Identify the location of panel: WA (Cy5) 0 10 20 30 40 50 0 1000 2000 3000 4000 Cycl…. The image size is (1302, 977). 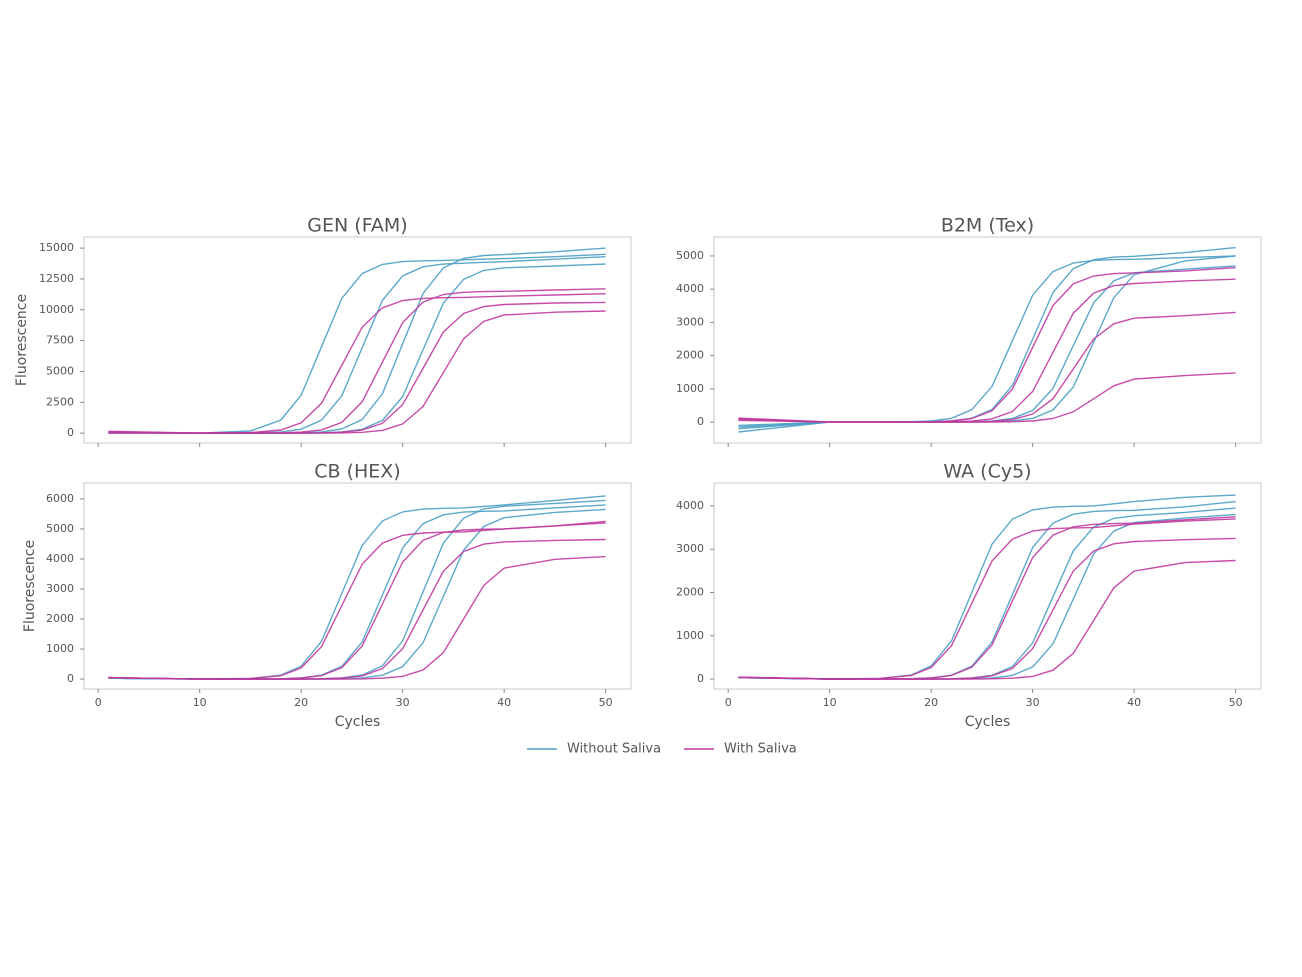
(969, 595).